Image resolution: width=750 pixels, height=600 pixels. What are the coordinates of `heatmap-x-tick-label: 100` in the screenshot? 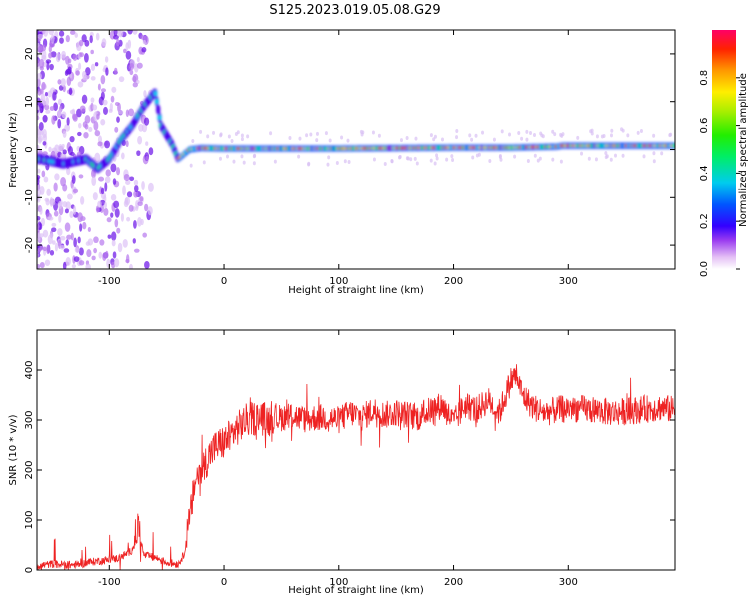 It's located at (338, 281).